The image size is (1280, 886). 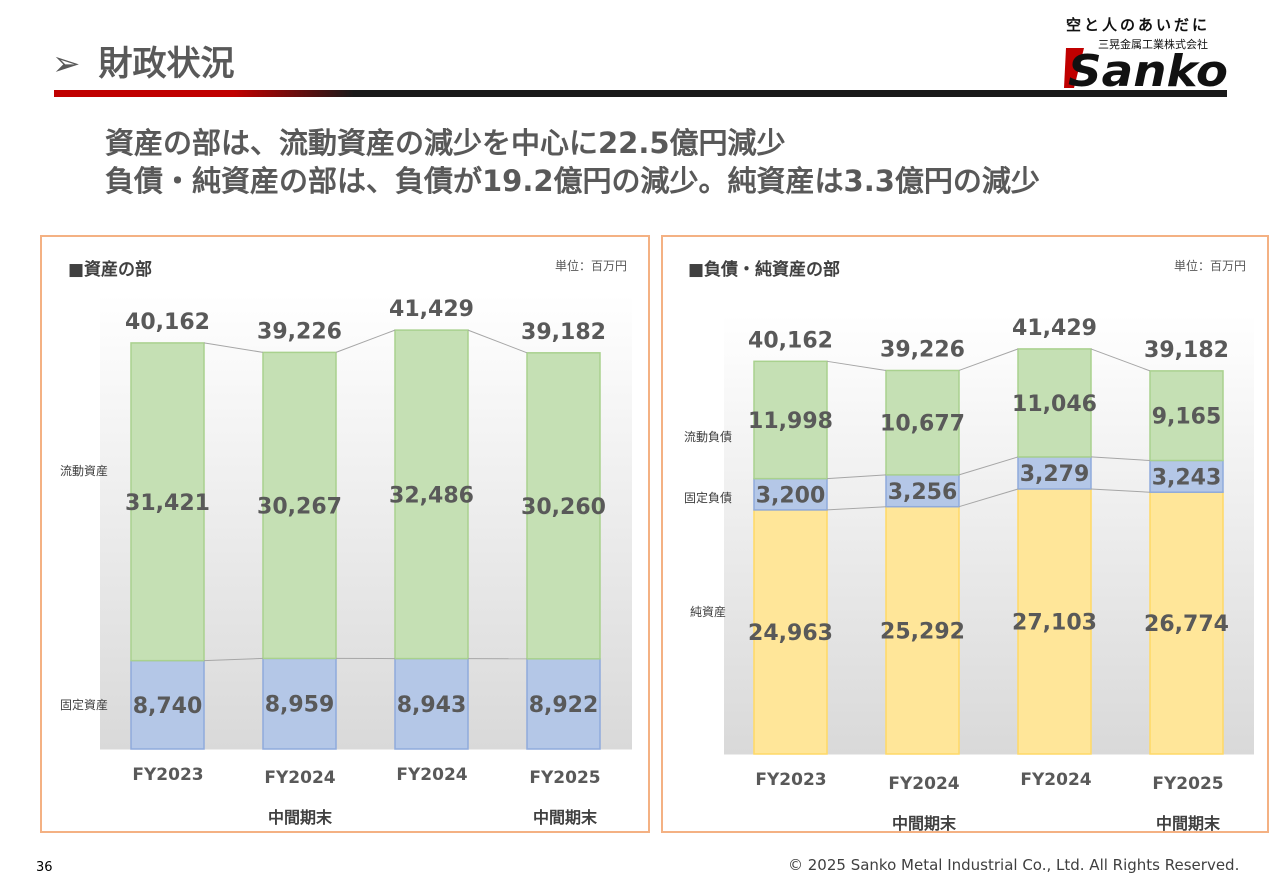 I want to click on assets-category-label: FY2025, so click(x=565, y=778).